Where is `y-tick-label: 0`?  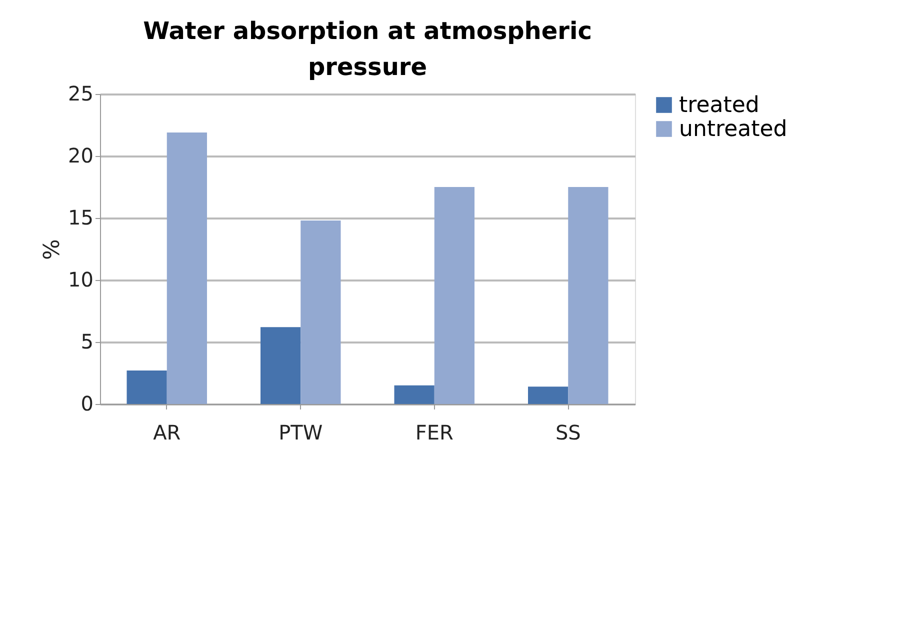
y-tick-label: 0 is located at coordinates (87, 404).